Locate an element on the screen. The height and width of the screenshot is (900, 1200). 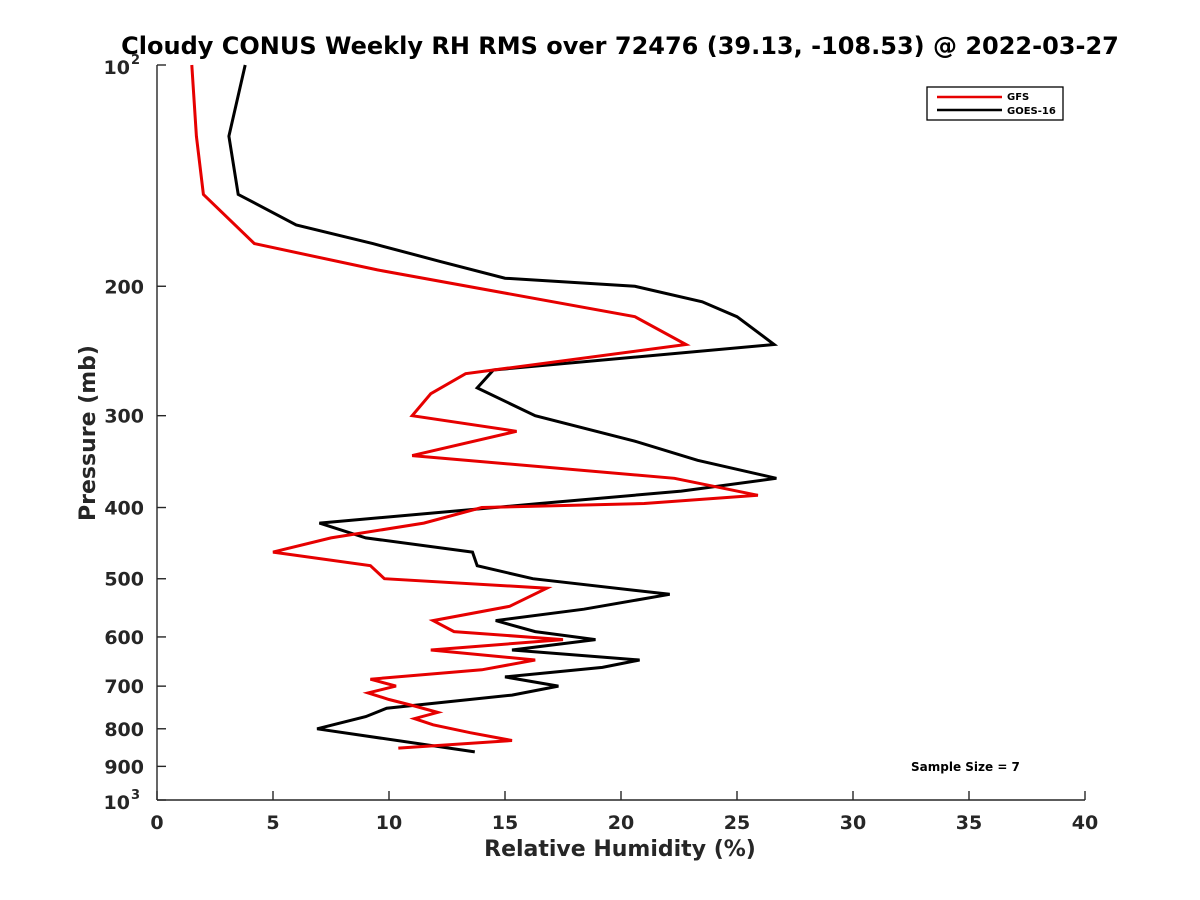
y-tick-label: 500 is located at coordinates (124, 580).